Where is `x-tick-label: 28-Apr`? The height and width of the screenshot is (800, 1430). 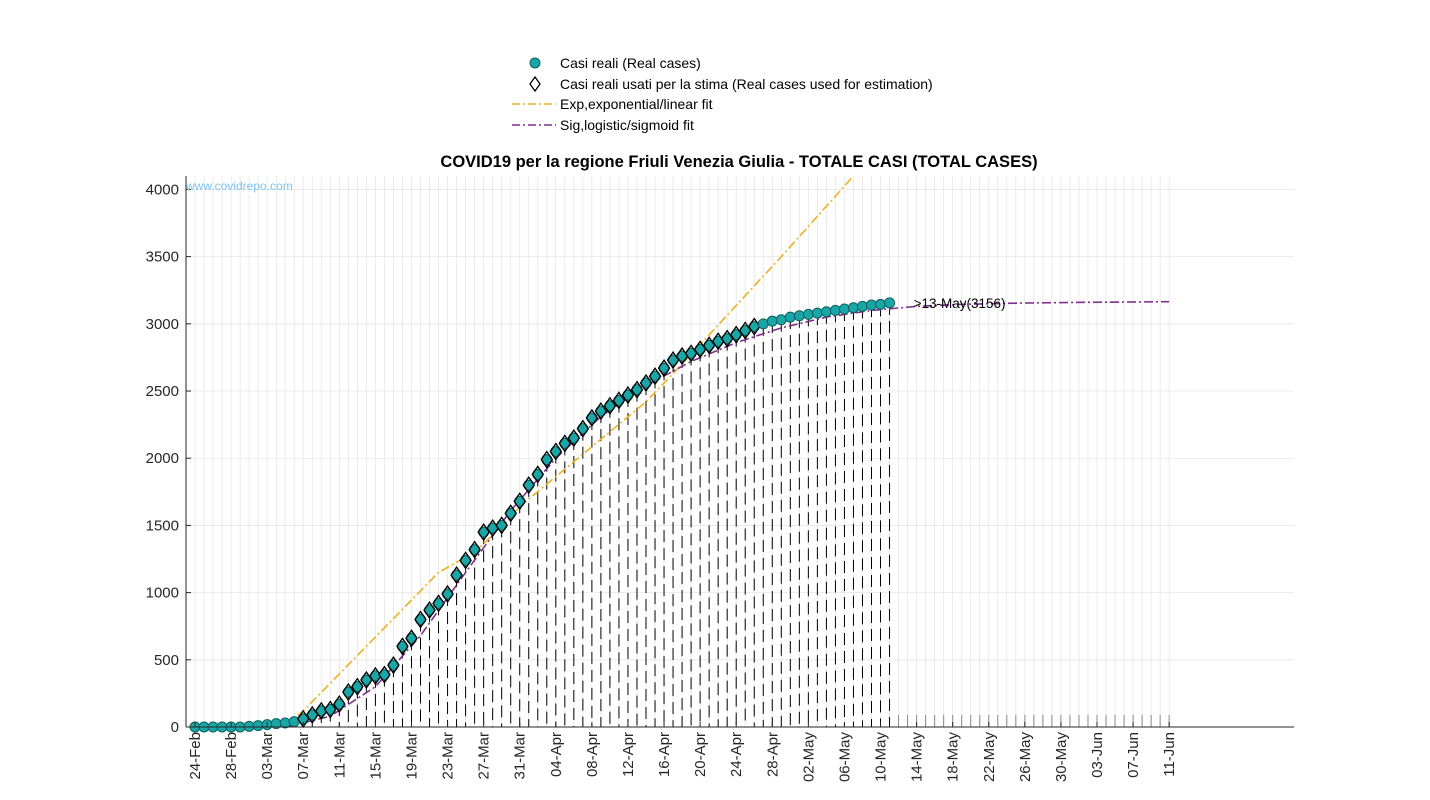
x-tick-label: 28-Apr is located at coordinates (772, 754).